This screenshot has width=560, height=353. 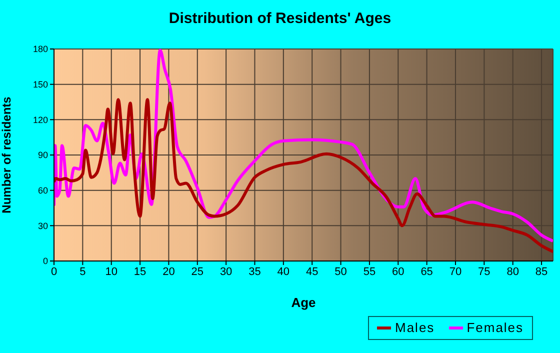 I want to click on legend-label: Males, so click(x=415, y=328).